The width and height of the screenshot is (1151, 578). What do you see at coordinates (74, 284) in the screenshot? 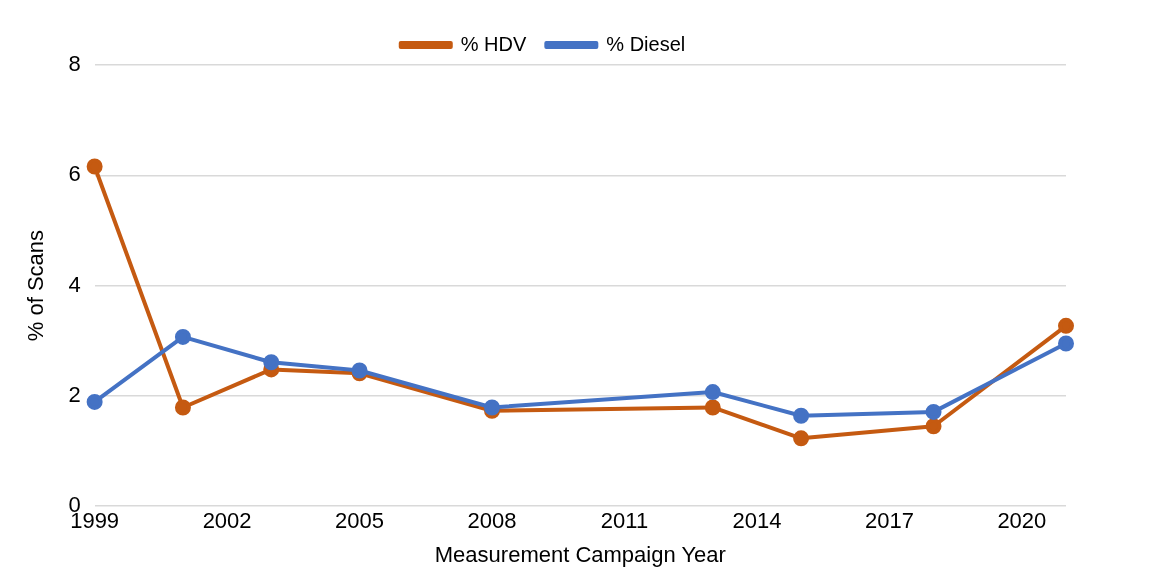
I see `y-tick-label: 4` at bounding box center [74, 284].